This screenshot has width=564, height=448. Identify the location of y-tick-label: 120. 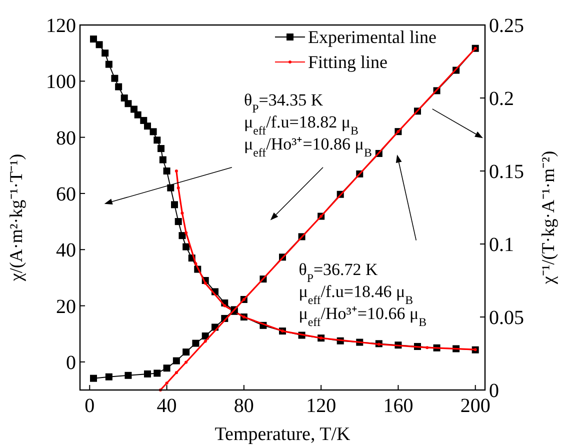
(61, 26).